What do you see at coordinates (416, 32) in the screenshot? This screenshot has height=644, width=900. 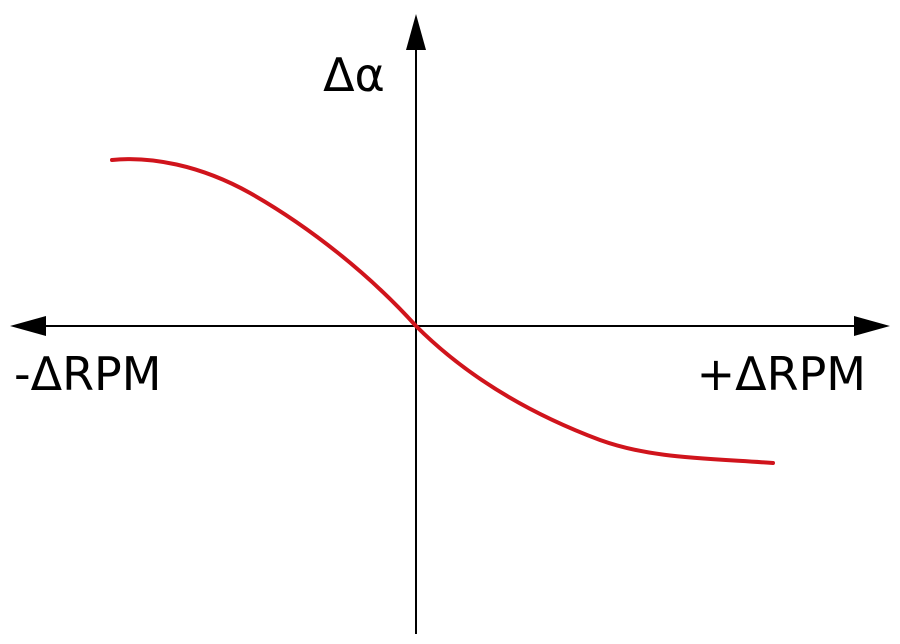 I see `y-axis-arrow` at bounding box center [416, 32].